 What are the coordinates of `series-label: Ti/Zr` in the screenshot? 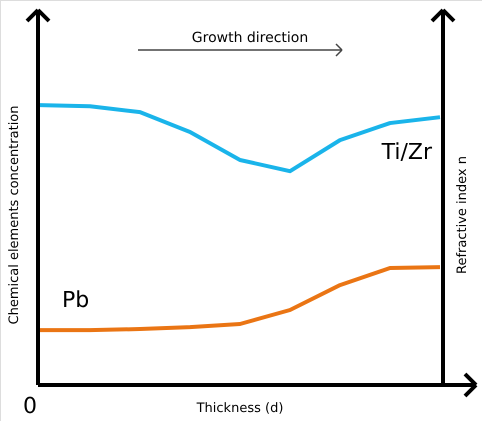 It's located at (406, 152).